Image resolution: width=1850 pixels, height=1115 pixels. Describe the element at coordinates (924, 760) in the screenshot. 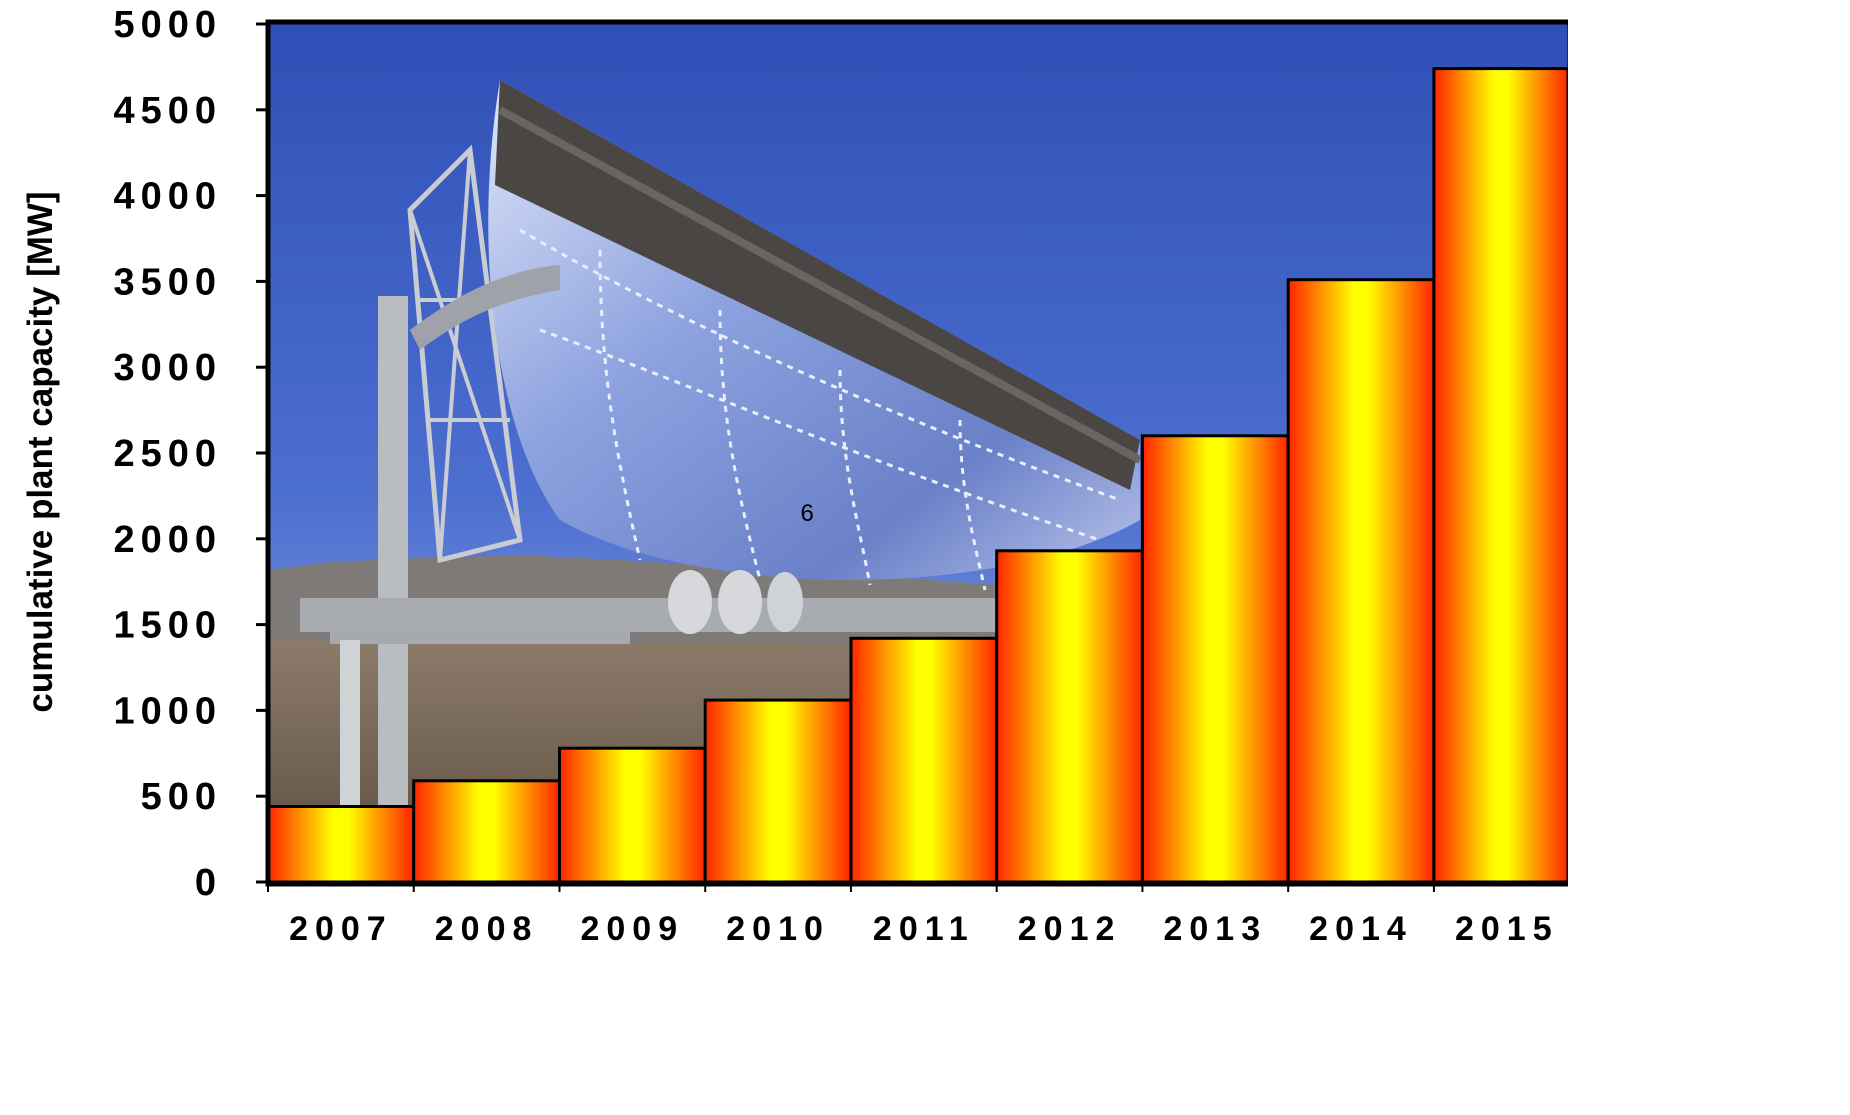

I see `bar-2011` at that location.